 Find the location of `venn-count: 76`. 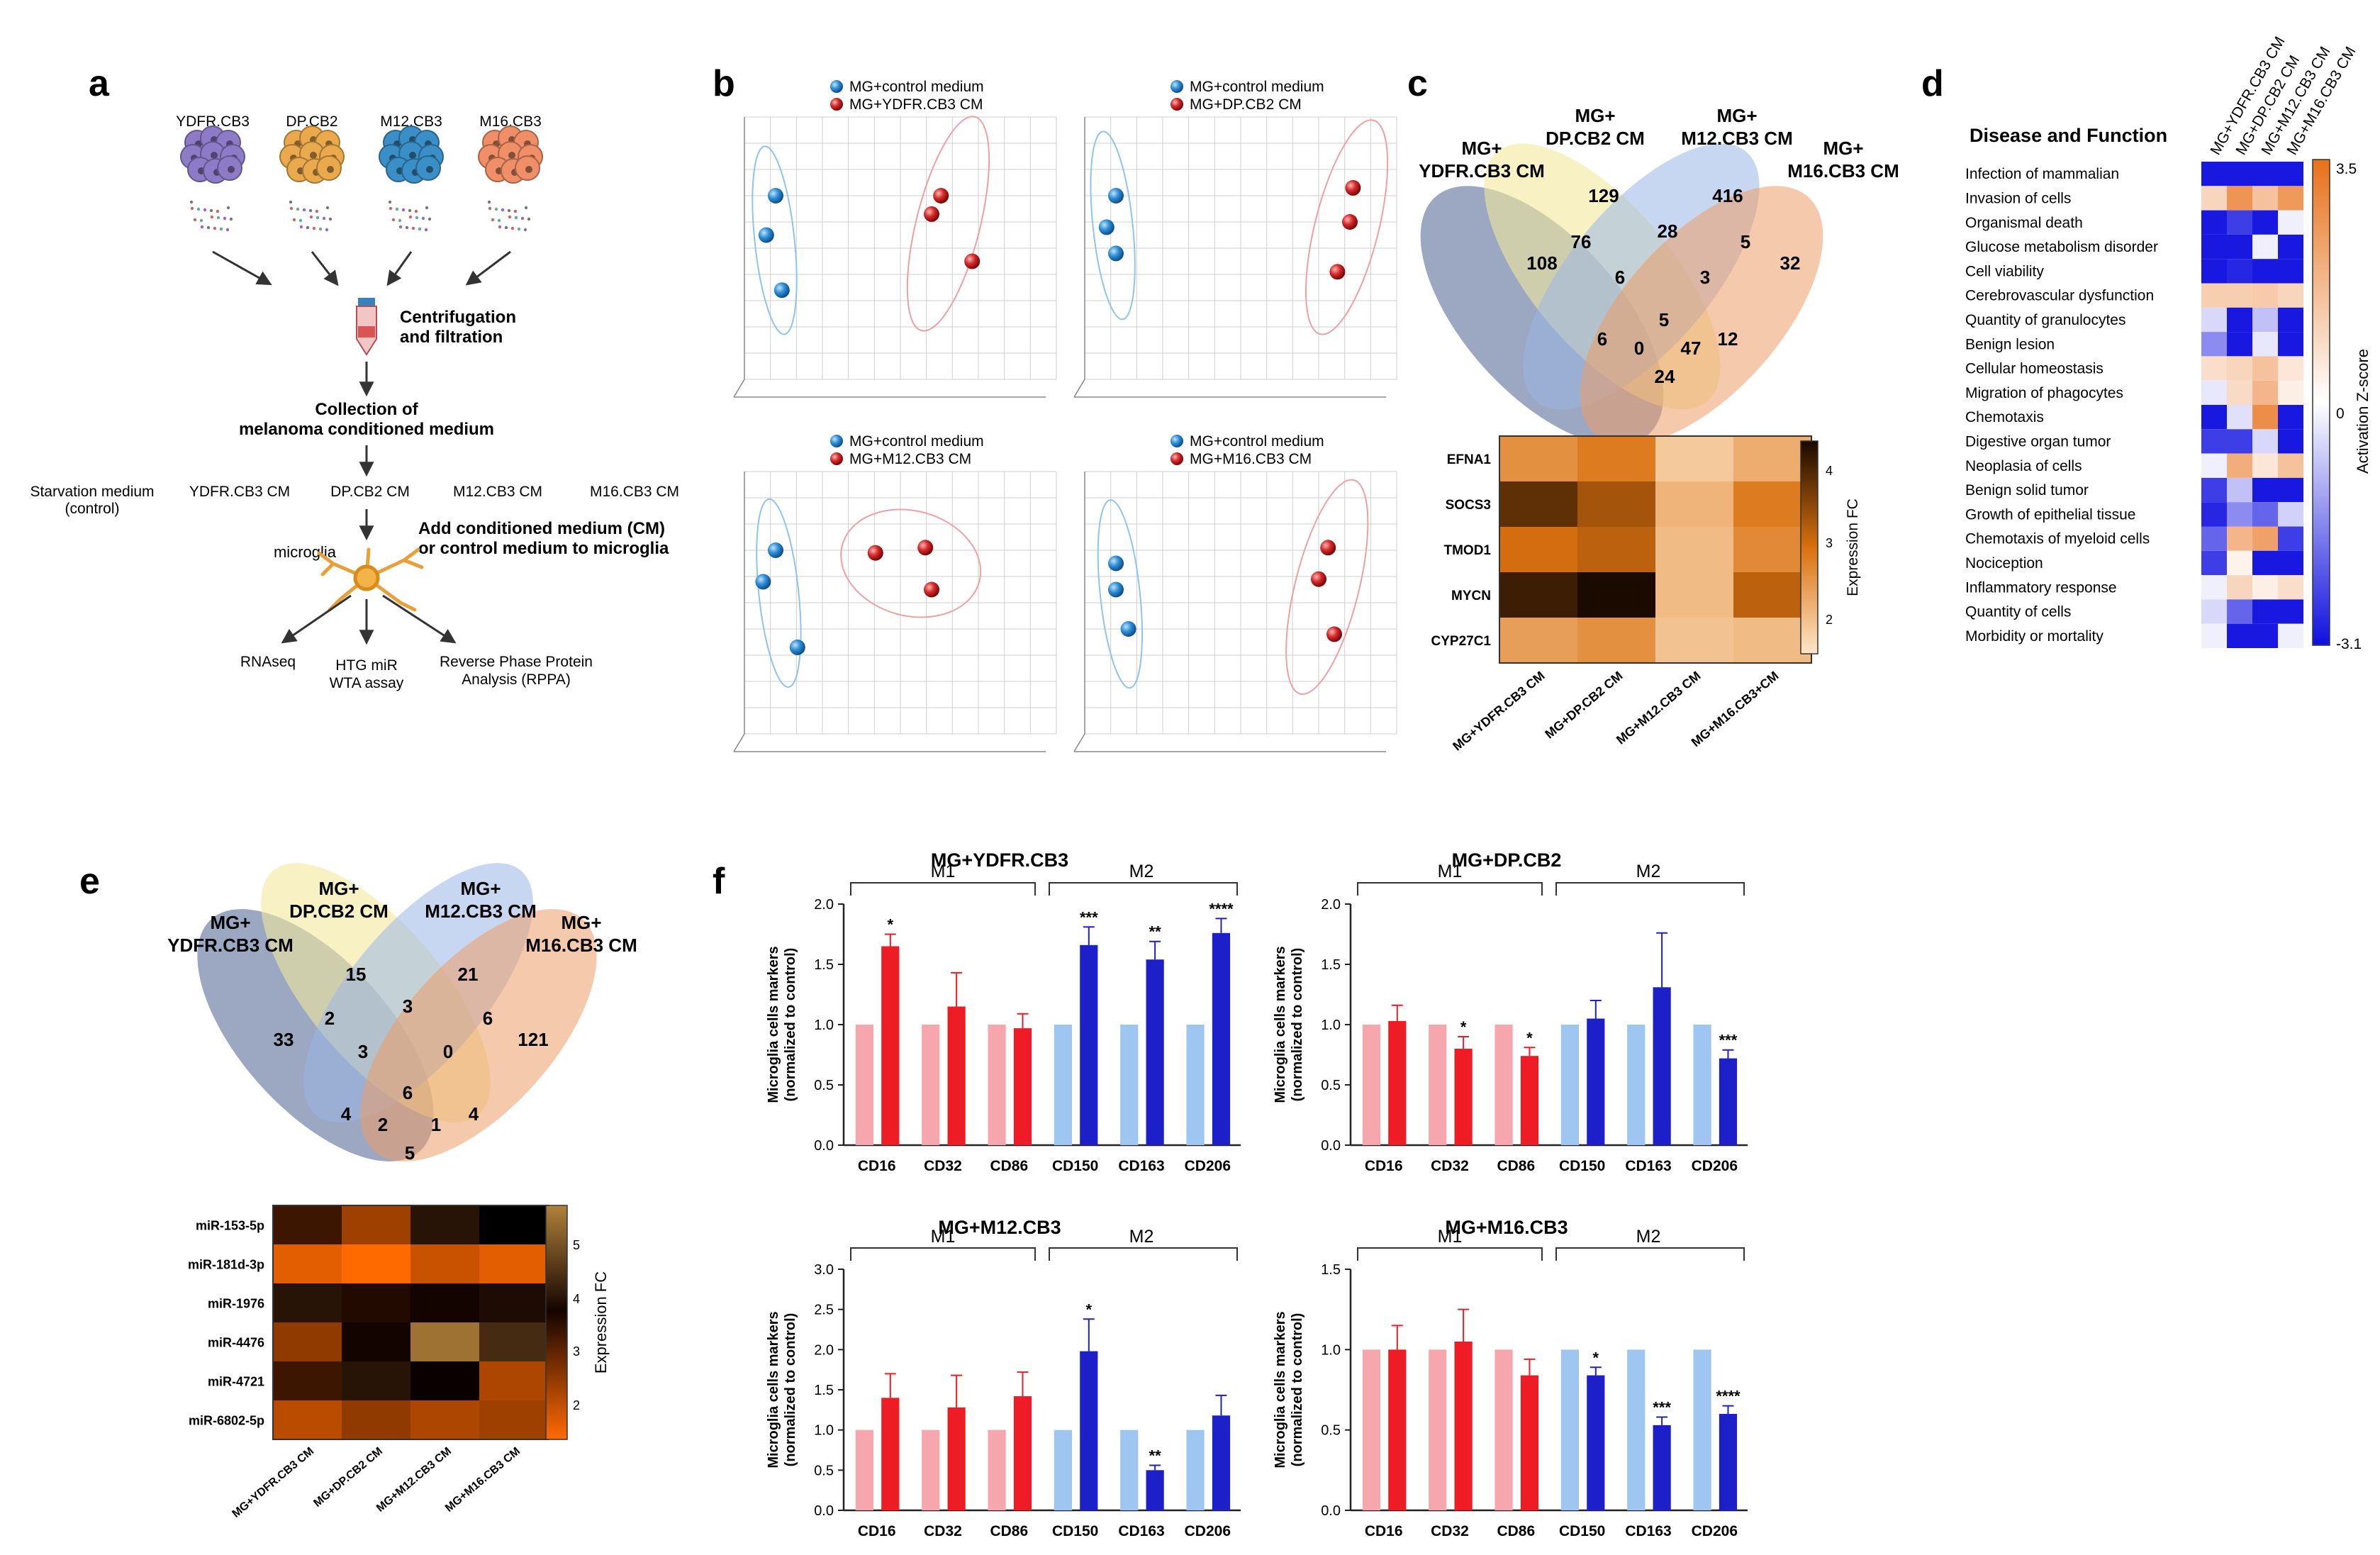

venn-count: 76 is located at coordinates (1581, 241).